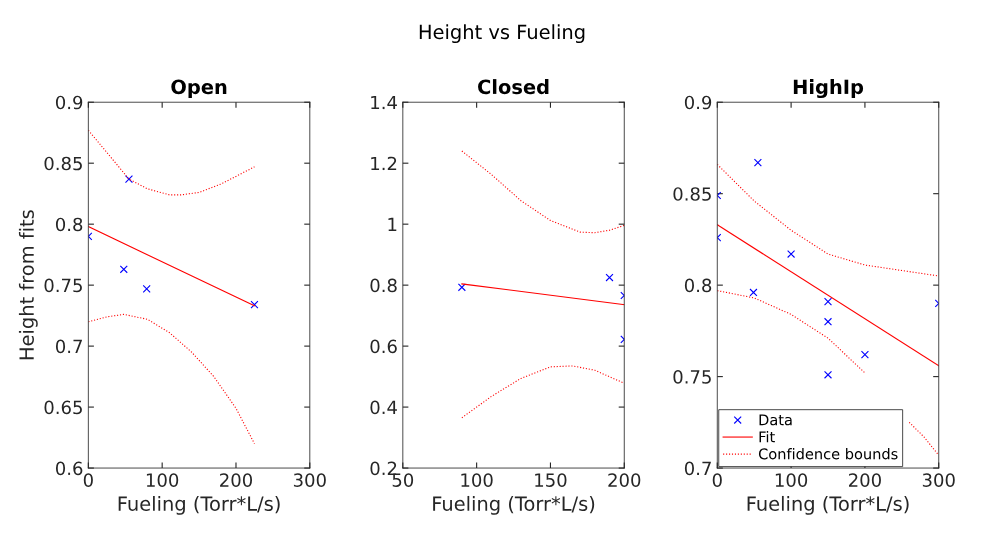  I want to click on y-tick-label: 1.2, so click(384, 163).